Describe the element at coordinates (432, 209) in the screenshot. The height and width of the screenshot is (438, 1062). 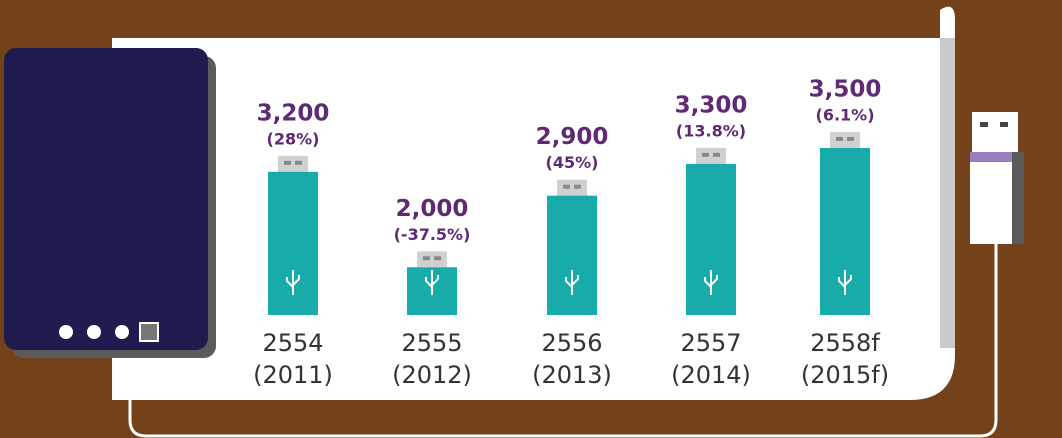
I see `value-label: 2,000` at that location.